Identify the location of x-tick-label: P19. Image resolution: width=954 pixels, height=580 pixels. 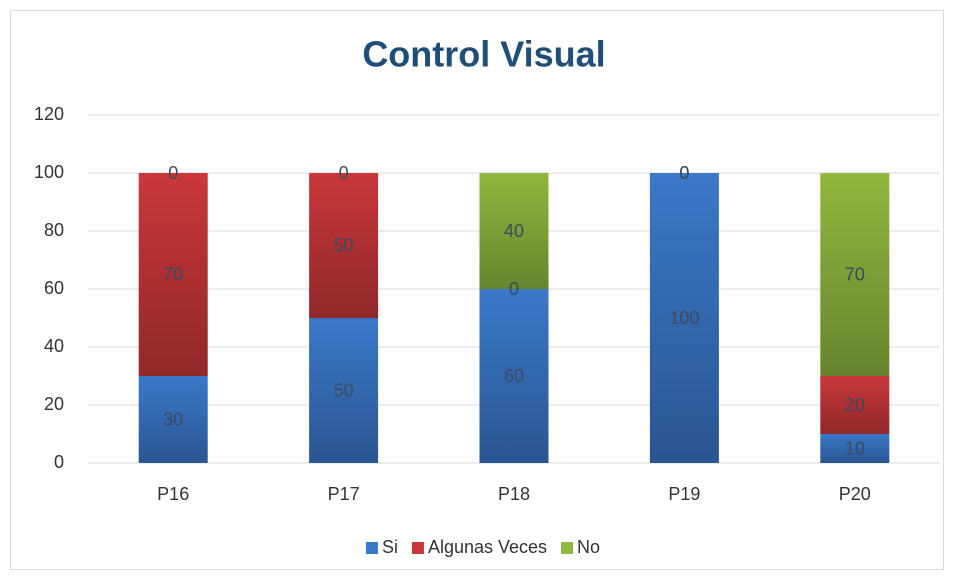
(684, 494).